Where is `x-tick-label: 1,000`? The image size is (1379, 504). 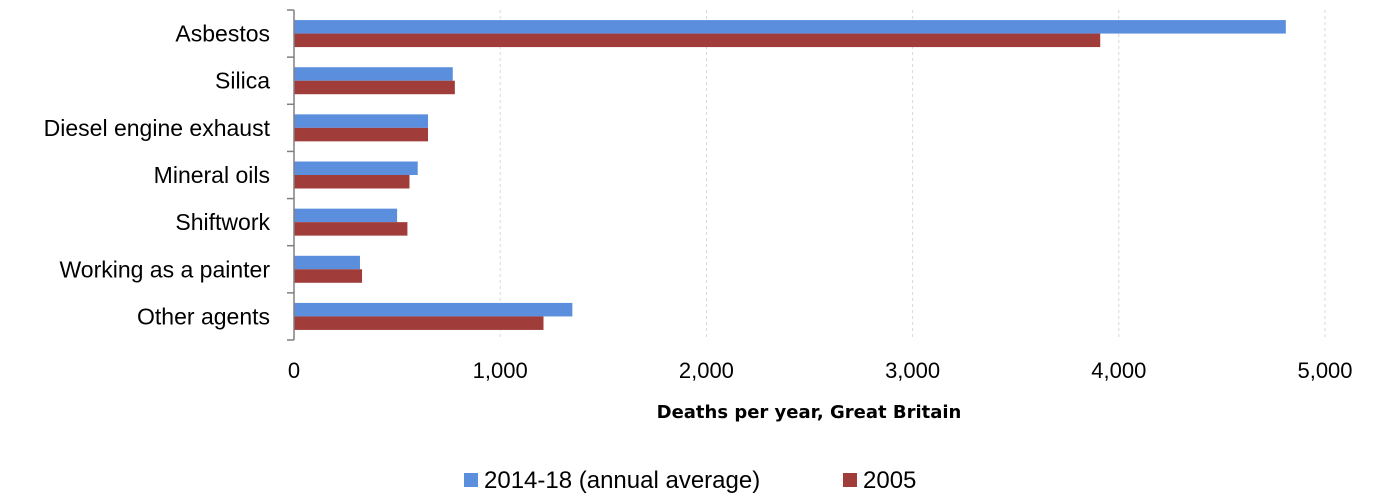
x-tick-label: 1,000 is located at coordinates (500, 370).